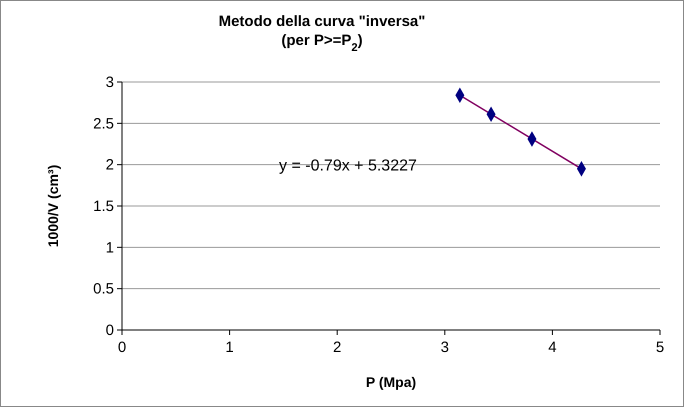 This screenshot has height=407, width=684. What do you see at coordinates (229, 347) in the screenshot?
I see `x-tick-label: 1` at bounding box center [229, 347].